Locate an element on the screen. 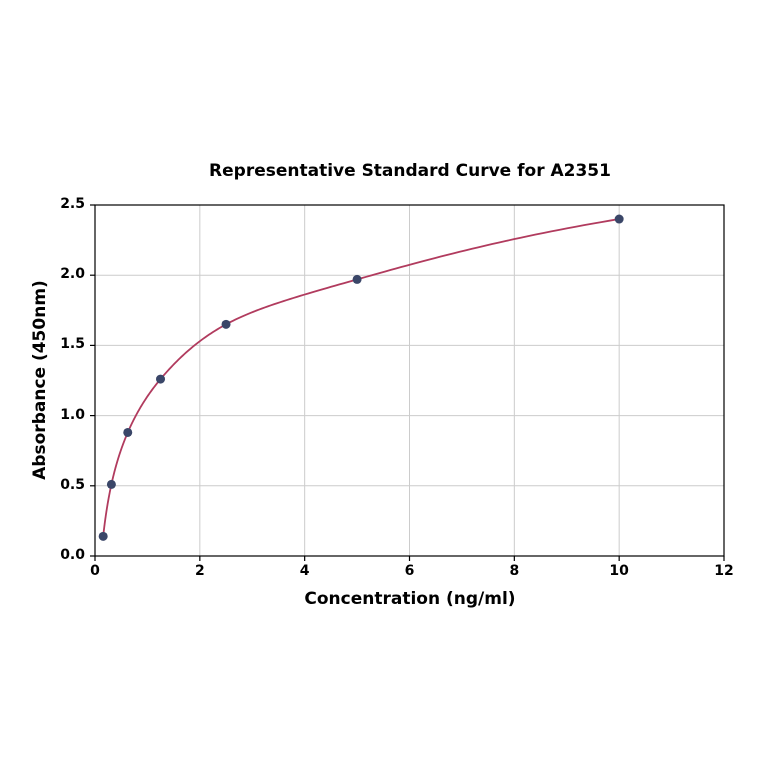  x-tick-label: 12 is located at coordinates (724, 571).